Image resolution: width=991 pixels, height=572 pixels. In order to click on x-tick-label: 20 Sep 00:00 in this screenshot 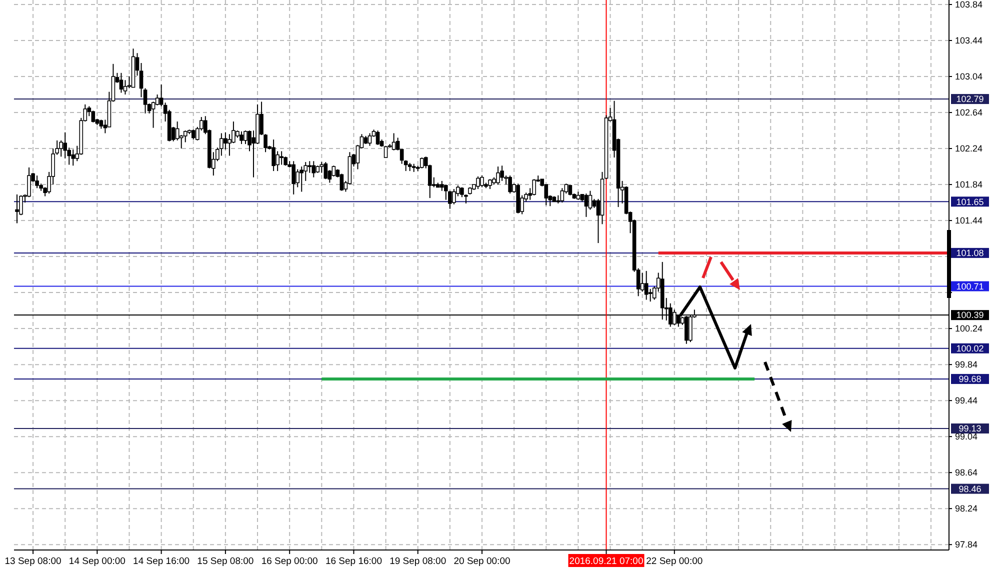, I will do `click(482, 561)`.